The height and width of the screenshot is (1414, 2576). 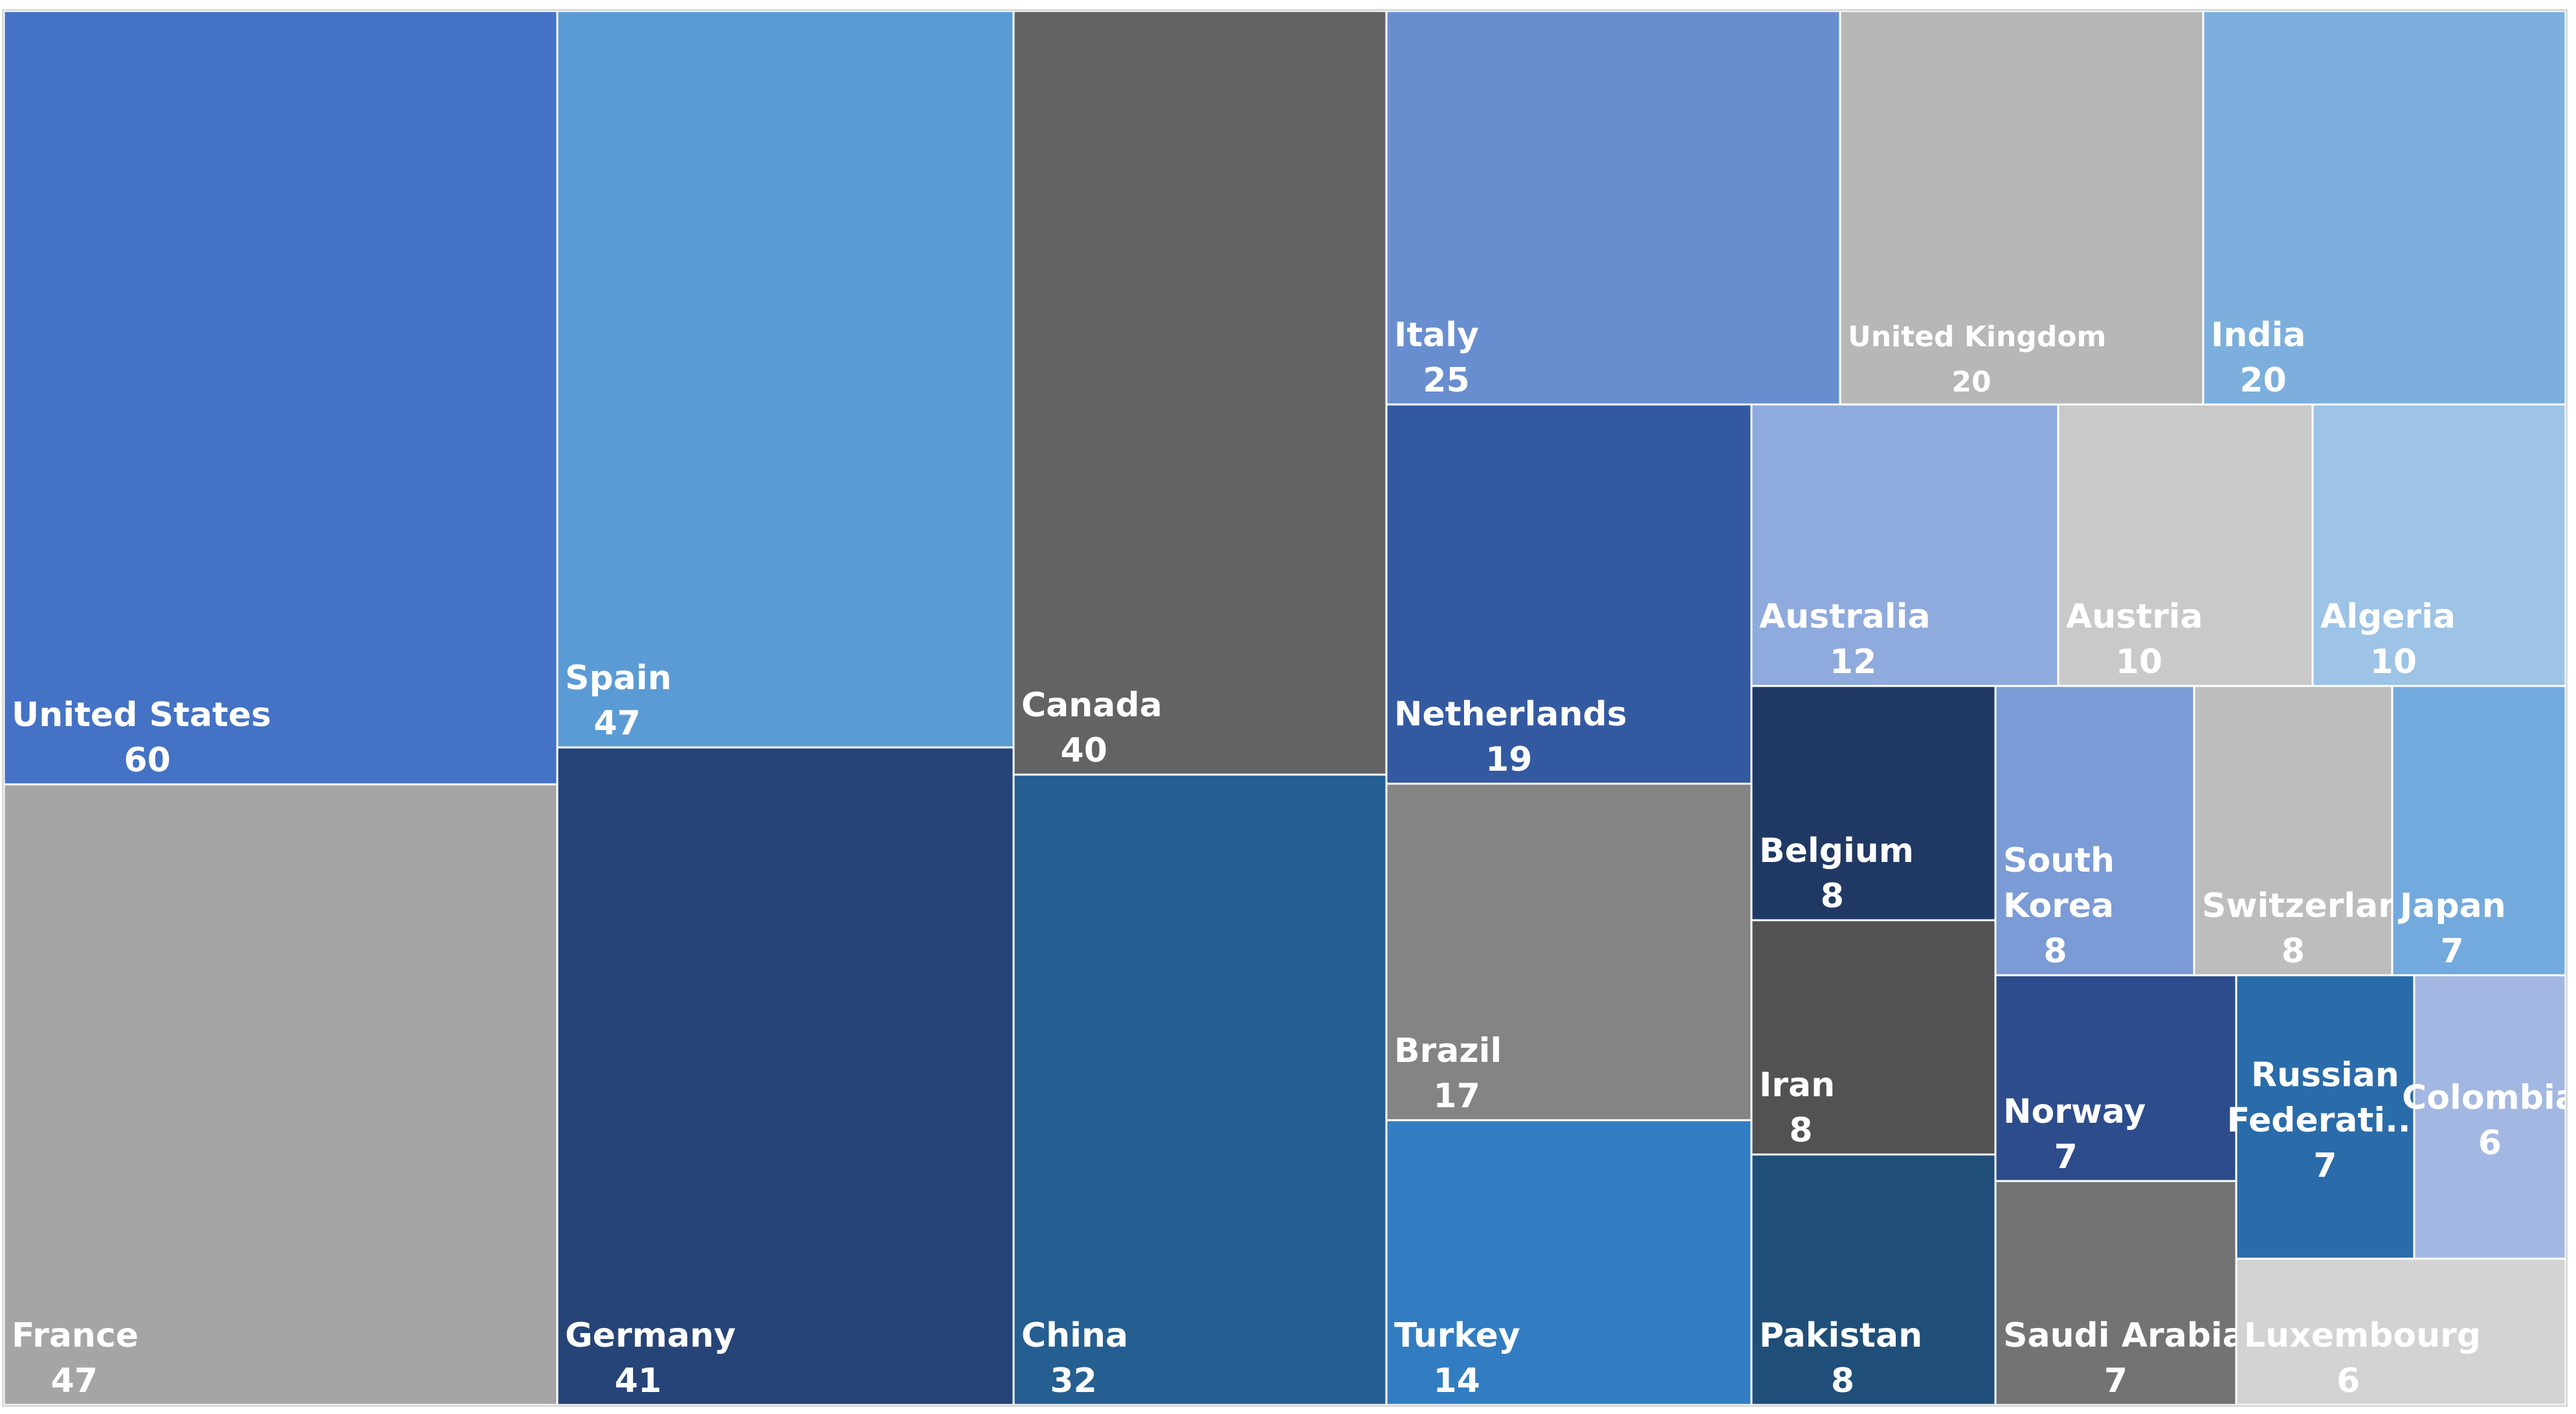 I want to click on tile-value-pakistan: 8, so click(x=1842, y=1381).